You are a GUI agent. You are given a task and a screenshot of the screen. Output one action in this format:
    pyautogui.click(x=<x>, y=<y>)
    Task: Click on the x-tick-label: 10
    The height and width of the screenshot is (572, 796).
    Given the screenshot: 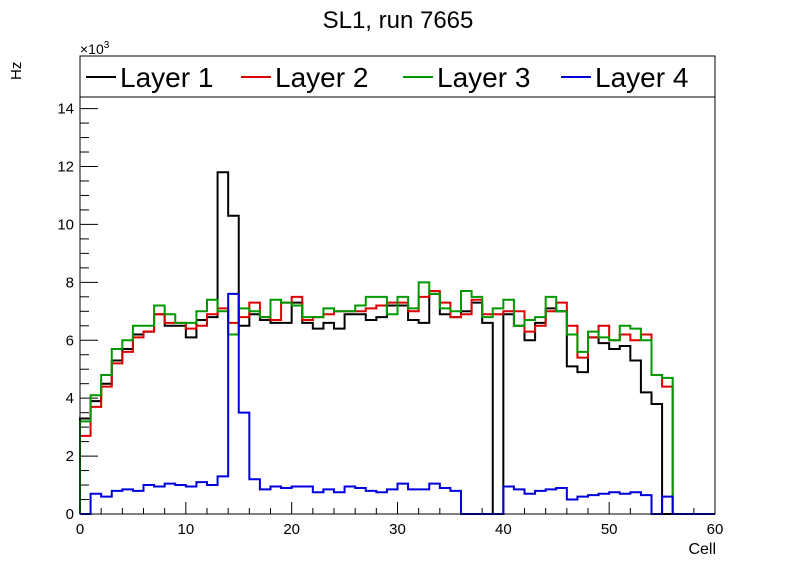 What is the action you would take?
    pyautogui.click(x=185, y=529)
    